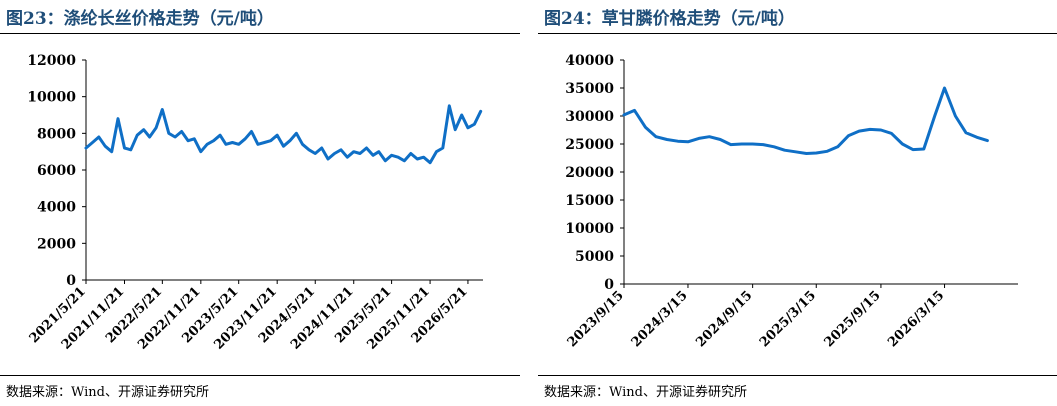  I want to click on y-tick-label: 2000, so click(56, 244).